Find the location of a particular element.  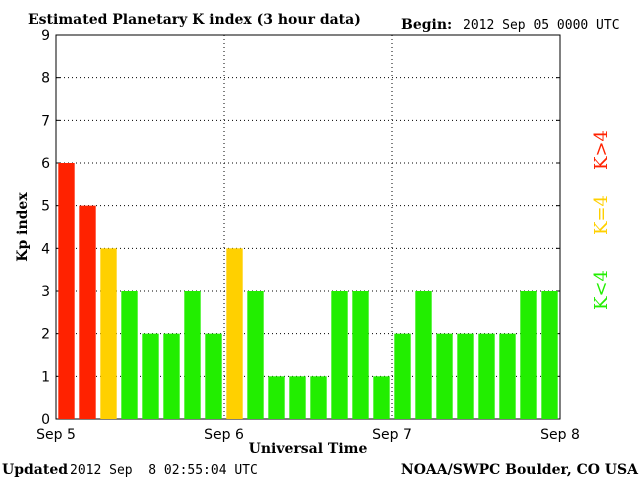

x-tick-label: Sep 8 is located at coordinates (560, 435).